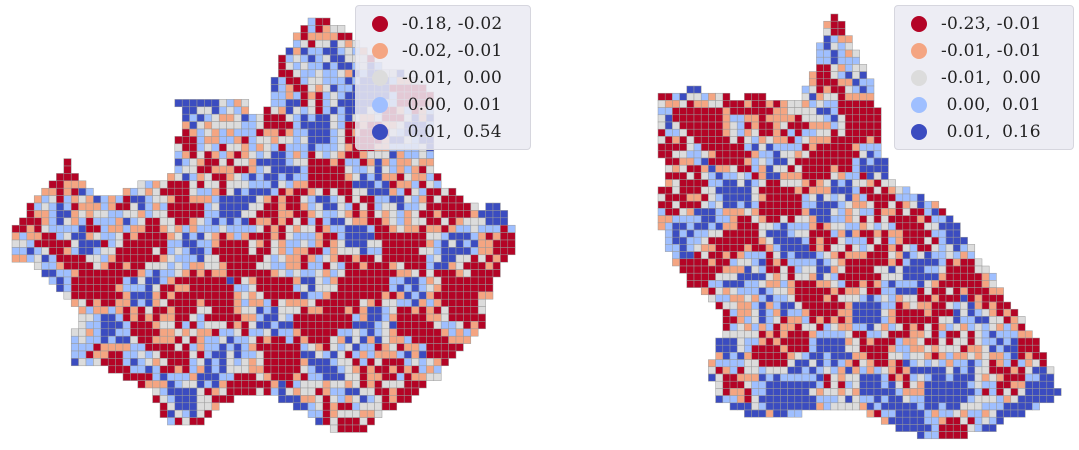 This screenshot has width=1079, height=450. I want to click on legend-item: 0.00, 0.01, so click(984, 104).